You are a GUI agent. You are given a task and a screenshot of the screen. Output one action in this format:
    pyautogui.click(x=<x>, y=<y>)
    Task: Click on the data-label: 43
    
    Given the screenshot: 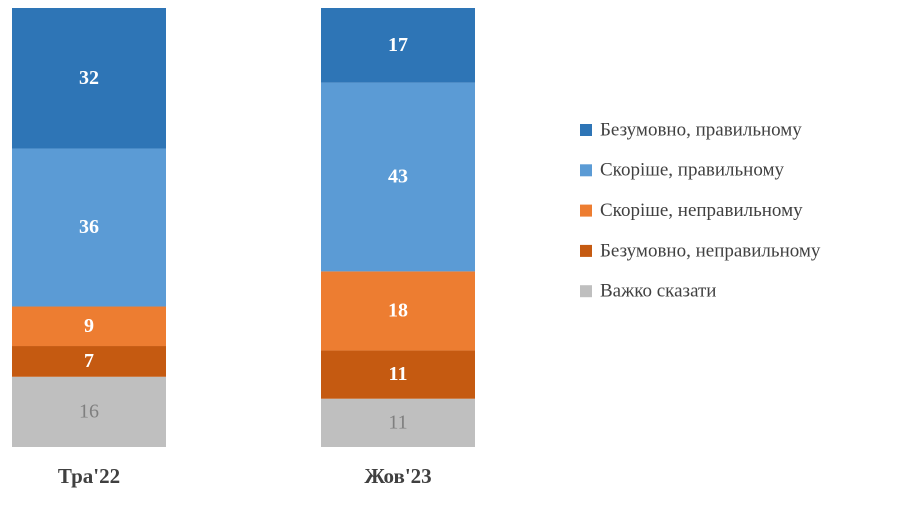 What is the action you would take?
    pyautogui.click(x=398, y=177)
    